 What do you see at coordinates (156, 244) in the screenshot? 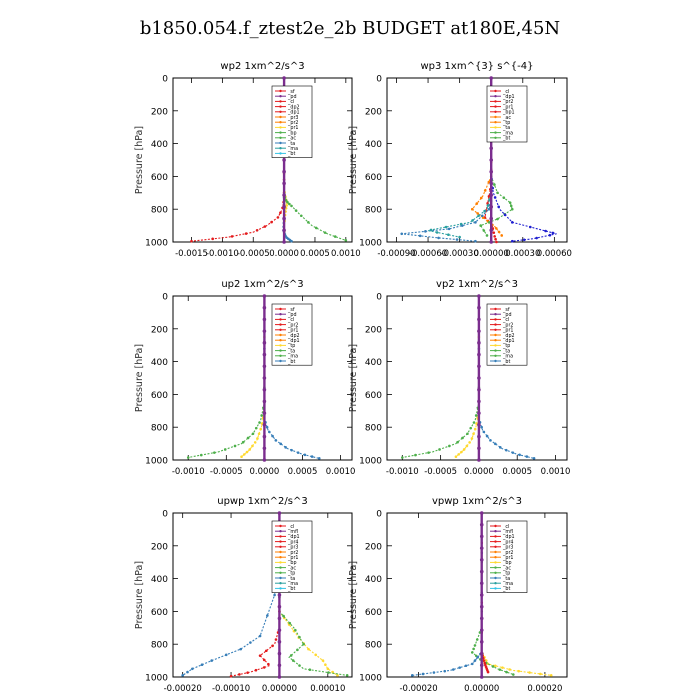
I see `y-tick-label: 1000` at bounding box center [156, 244].